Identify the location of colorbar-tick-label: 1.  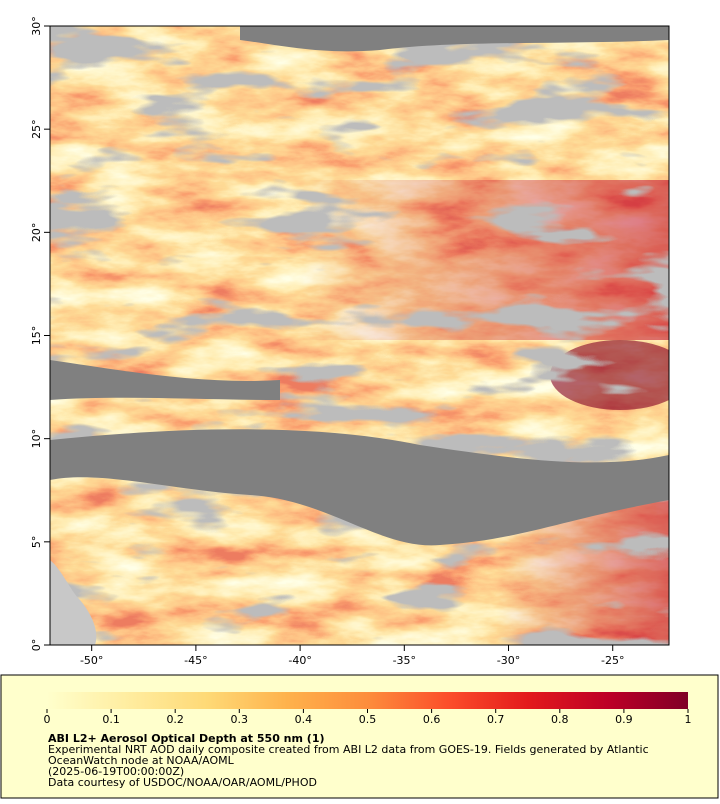
(688, 719).